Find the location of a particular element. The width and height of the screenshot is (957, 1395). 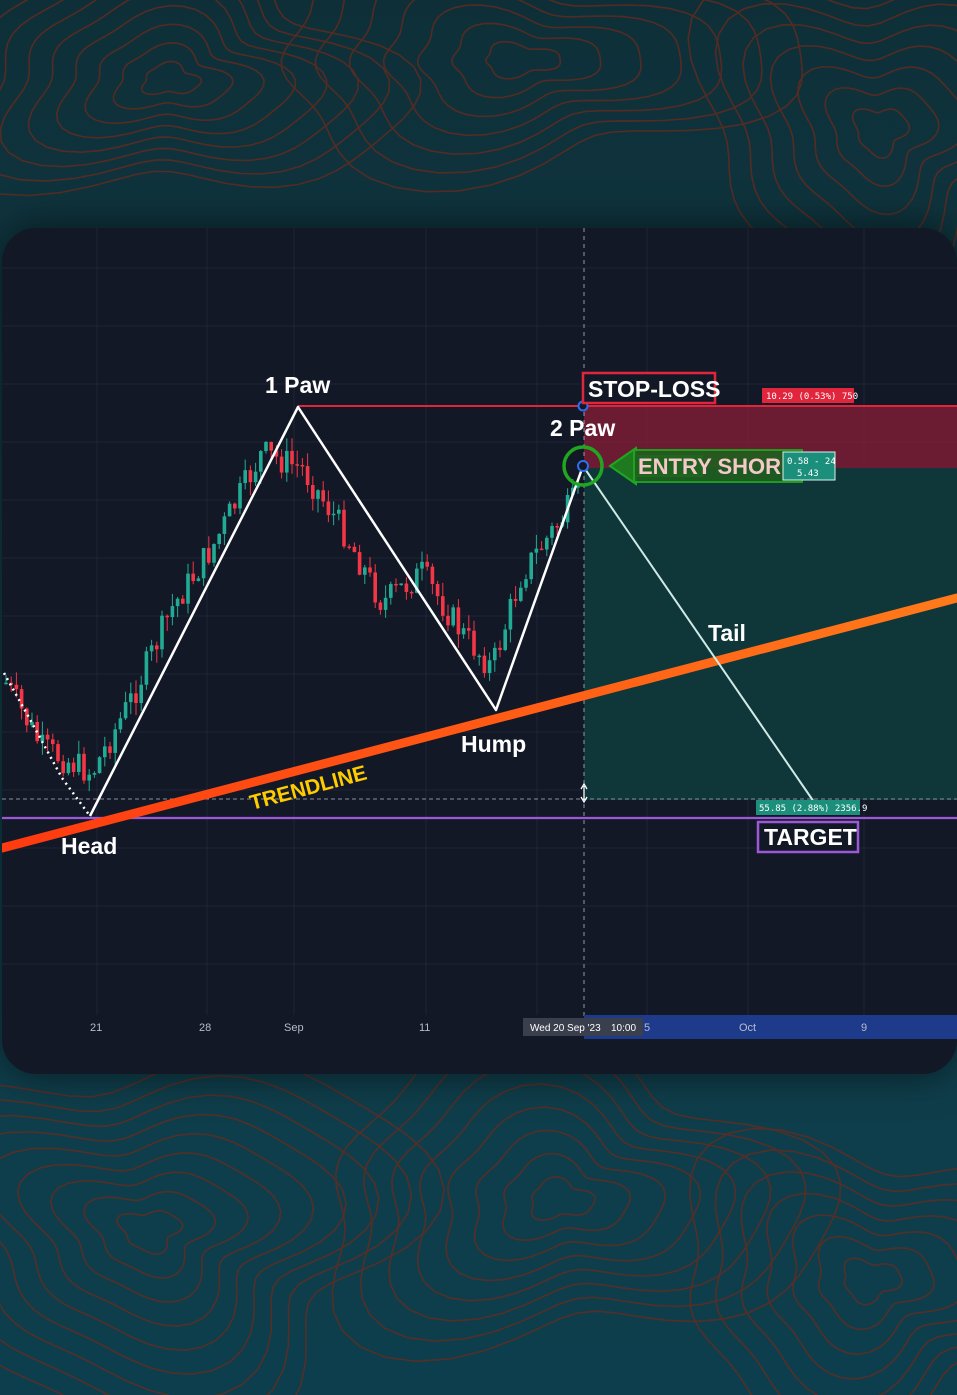

stop-loss-box is located at coordinates (649, 388).